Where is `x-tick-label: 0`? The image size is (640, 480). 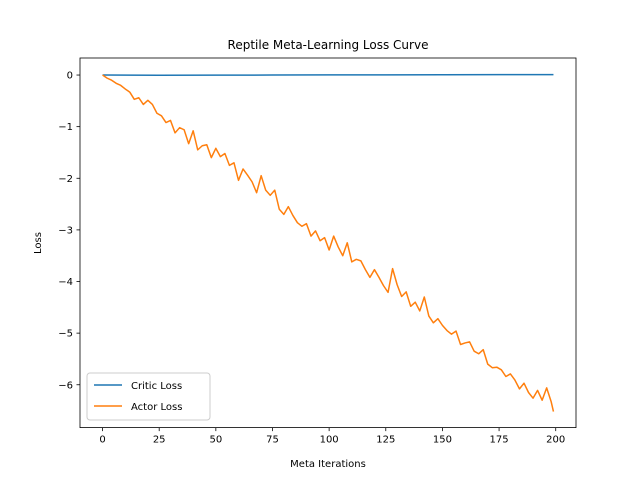
x-tick-label: 0 is located at coordinates (102, 440).